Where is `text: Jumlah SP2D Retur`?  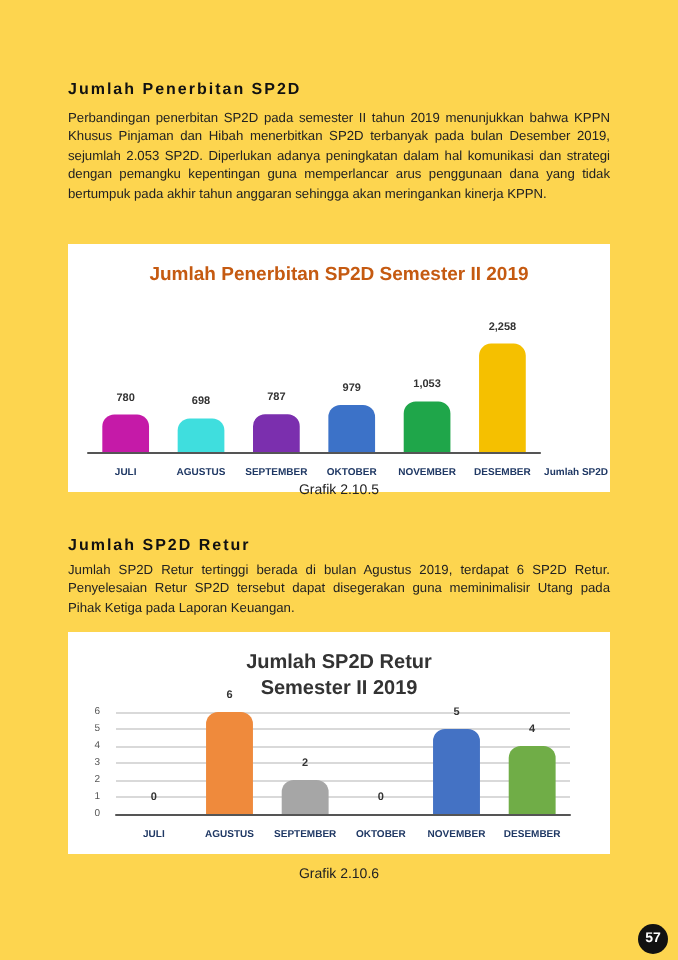 text: Jumlah SP2D Retur is located at coordinates (159, 545).